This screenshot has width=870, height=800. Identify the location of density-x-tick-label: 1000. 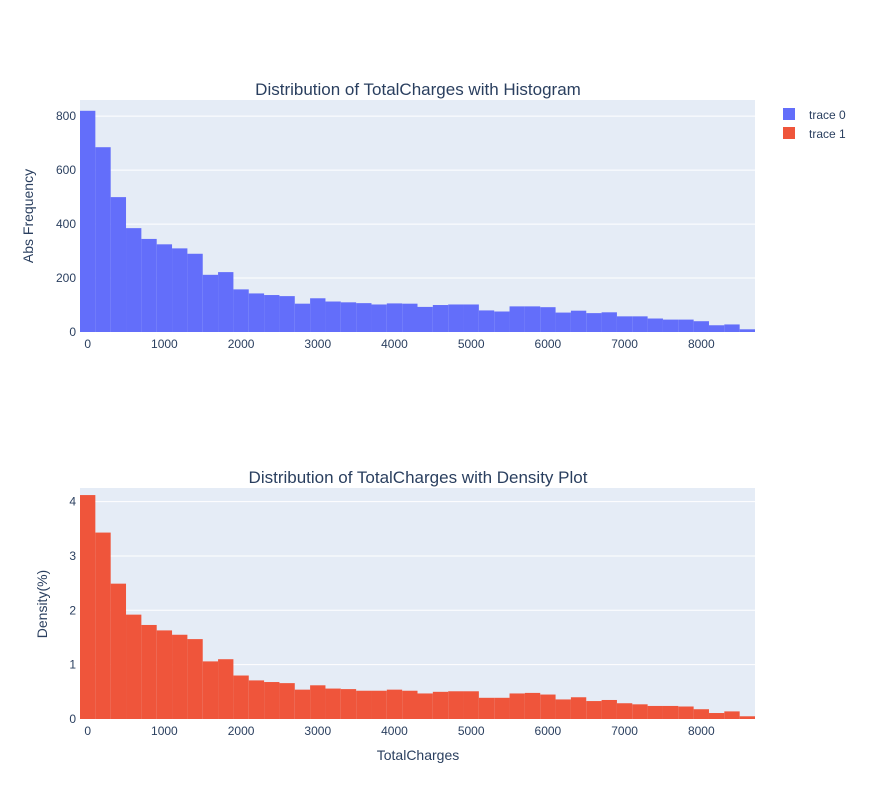
(164, 731).